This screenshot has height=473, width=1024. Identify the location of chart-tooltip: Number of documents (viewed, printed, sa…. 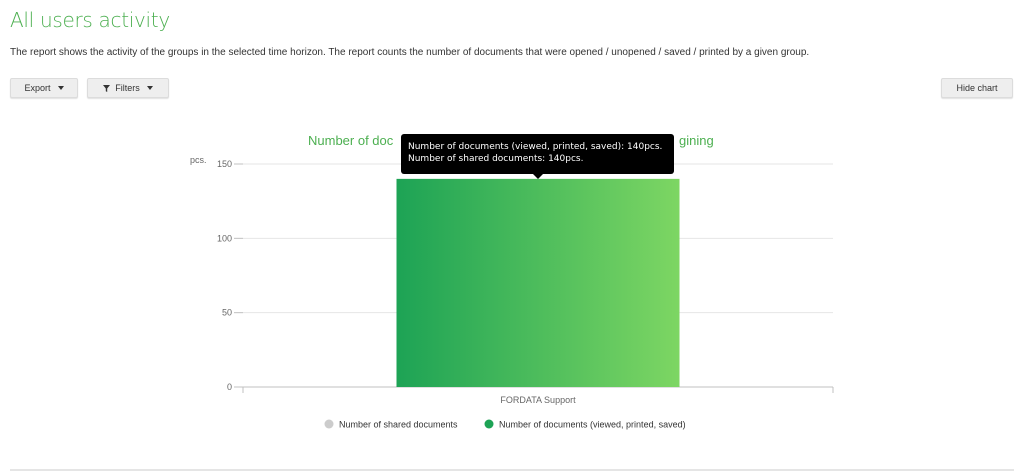
(537, 156).